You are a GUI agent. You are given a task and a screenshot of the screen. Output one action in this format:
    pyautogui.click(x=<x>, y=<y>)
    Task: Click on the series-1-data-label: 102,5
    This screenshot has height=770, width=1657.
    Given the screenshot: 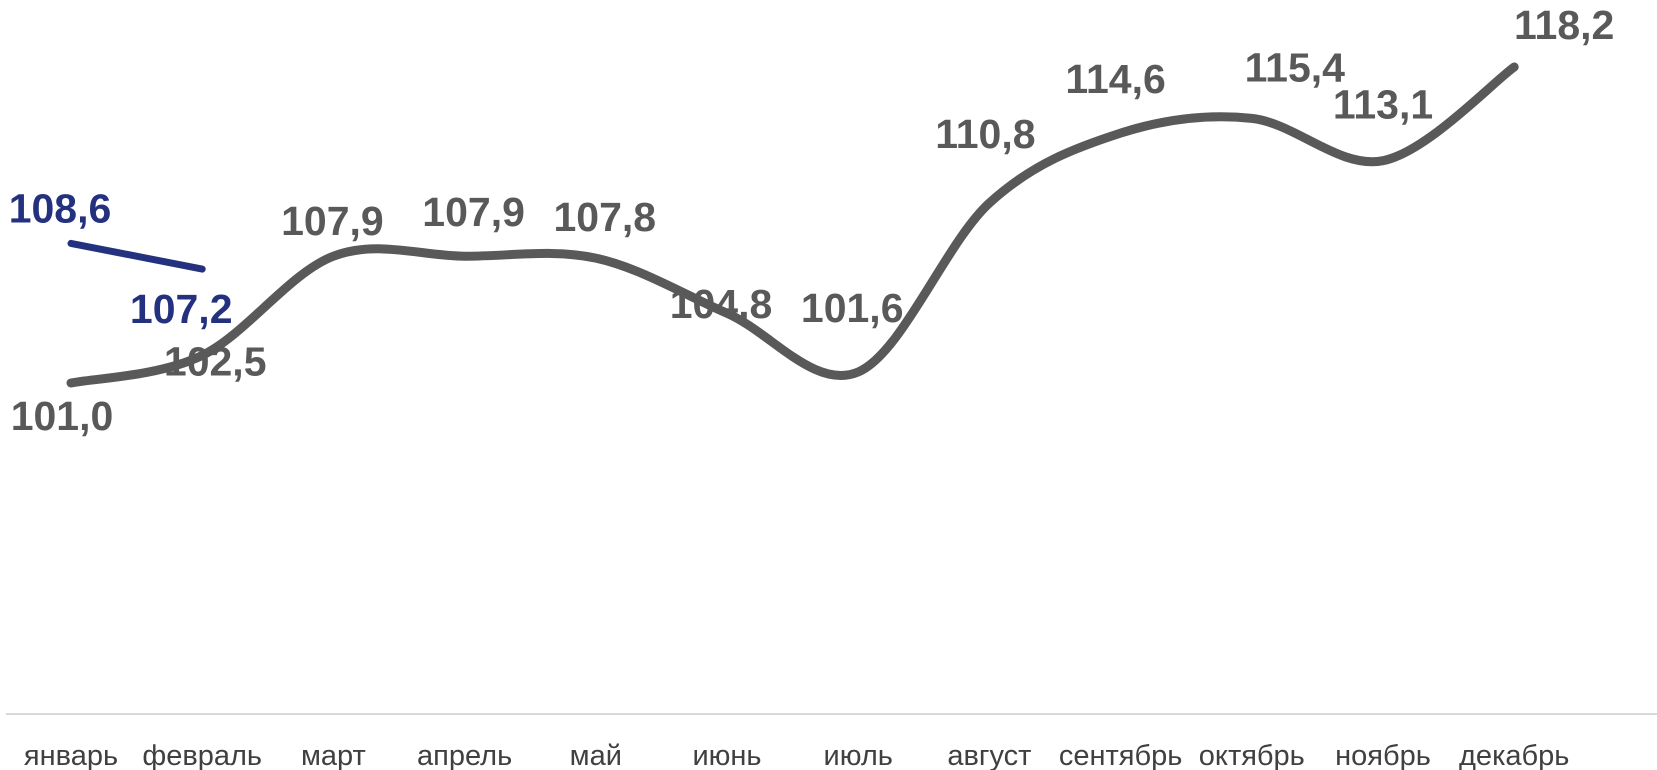 What is the action you would take?
    pyautogui.click(x=215, y=361)
    